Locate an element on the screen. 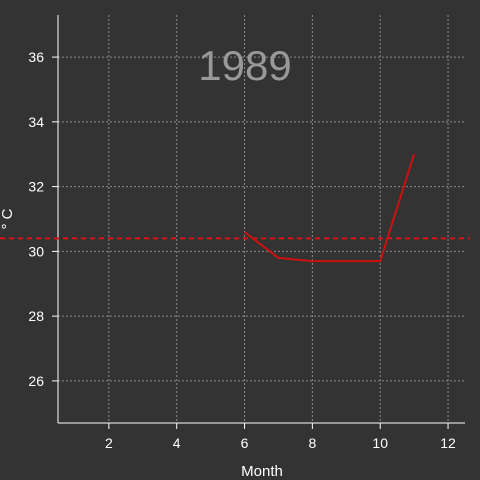  x-tick-label: 12 is located at coordinates (448, 443).